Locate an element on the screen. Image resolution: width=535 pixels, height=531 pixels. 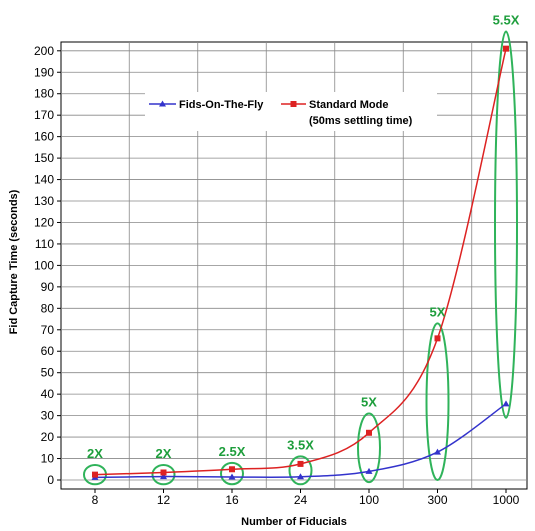
y-tick-label: 70 is located at coordinates (48, 330).